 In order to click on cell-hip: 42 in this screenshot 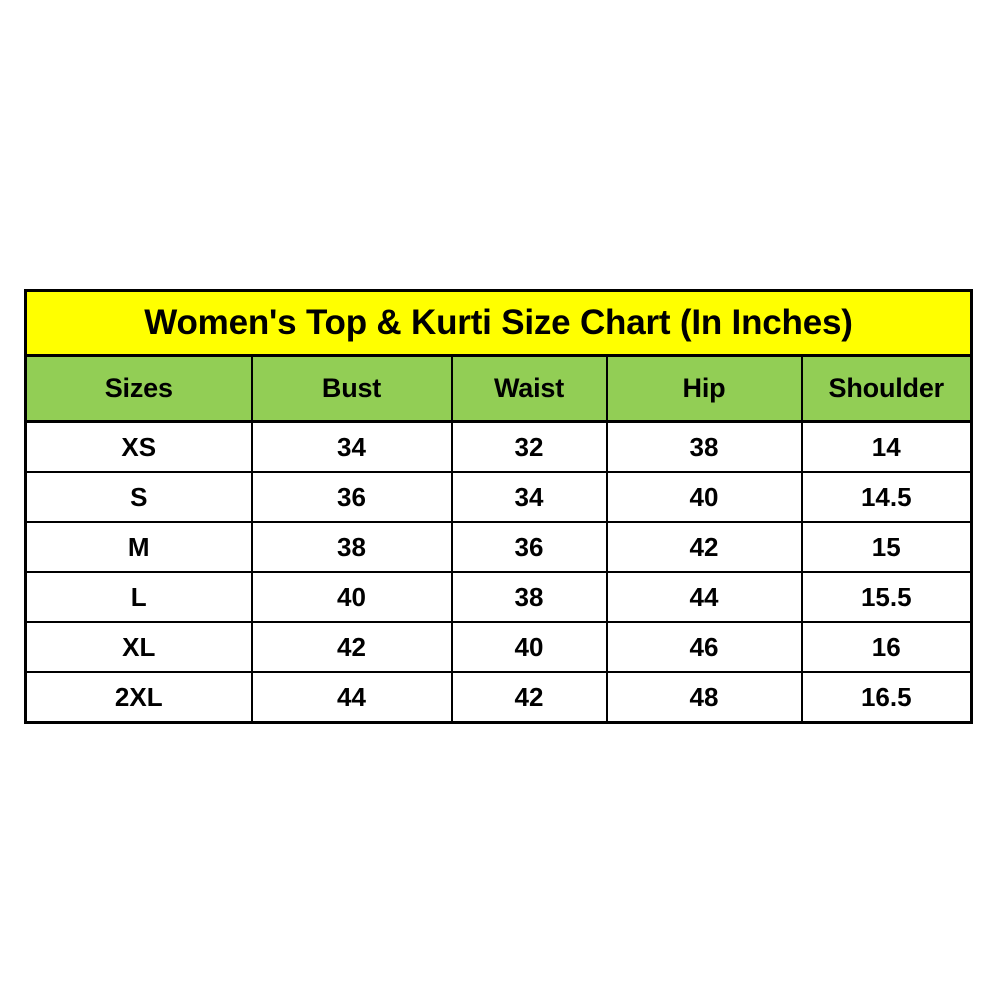, I will do `click(704, 547)`.